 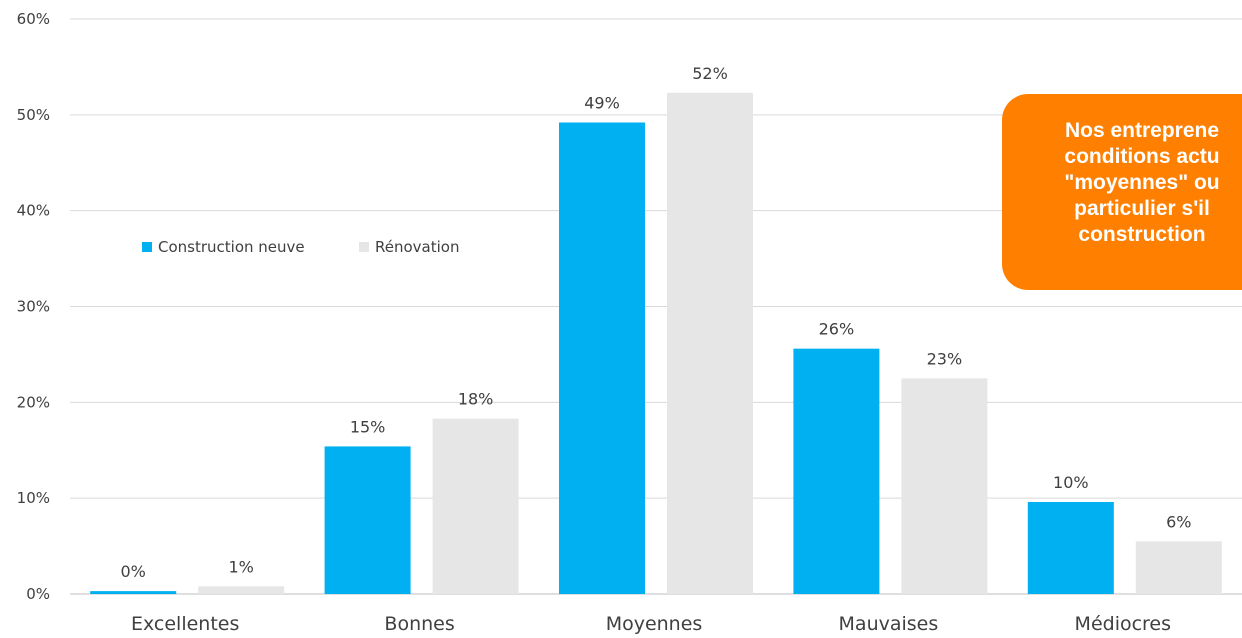 I want to click on data-label: 23%, so click(x=945, y=358).